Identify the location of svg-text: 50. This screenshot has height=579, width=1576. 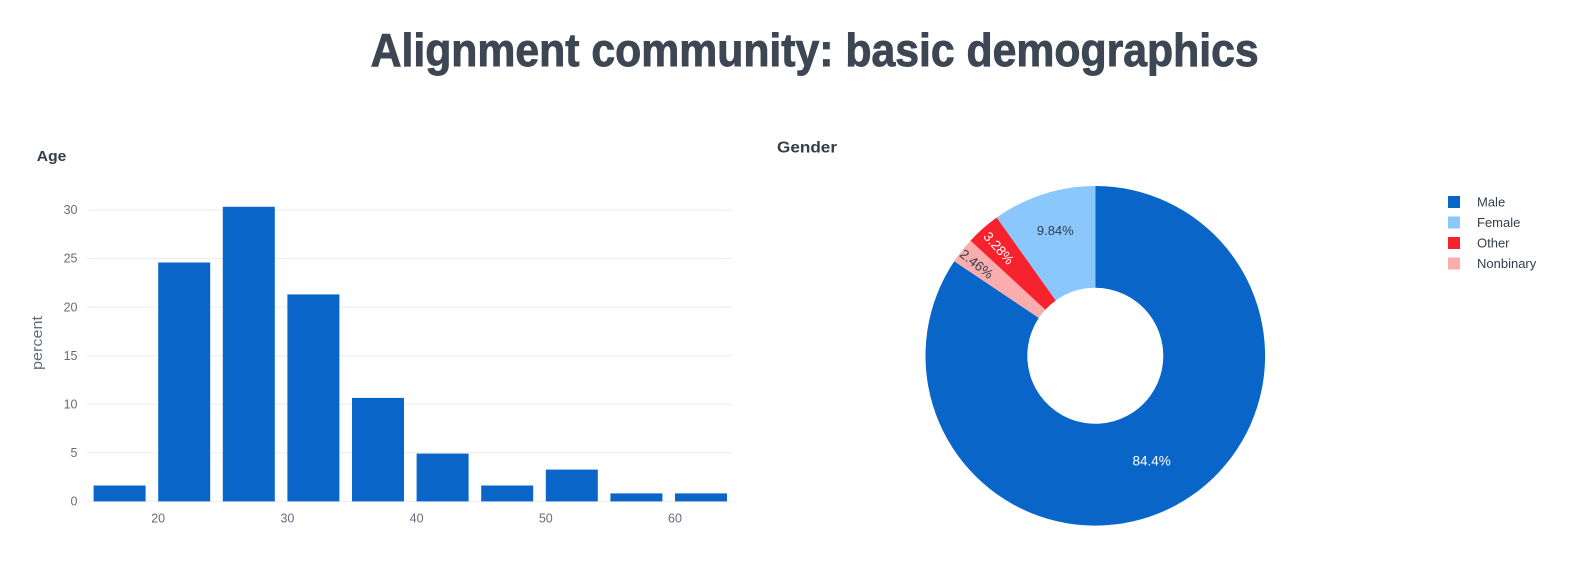
(546, 519).